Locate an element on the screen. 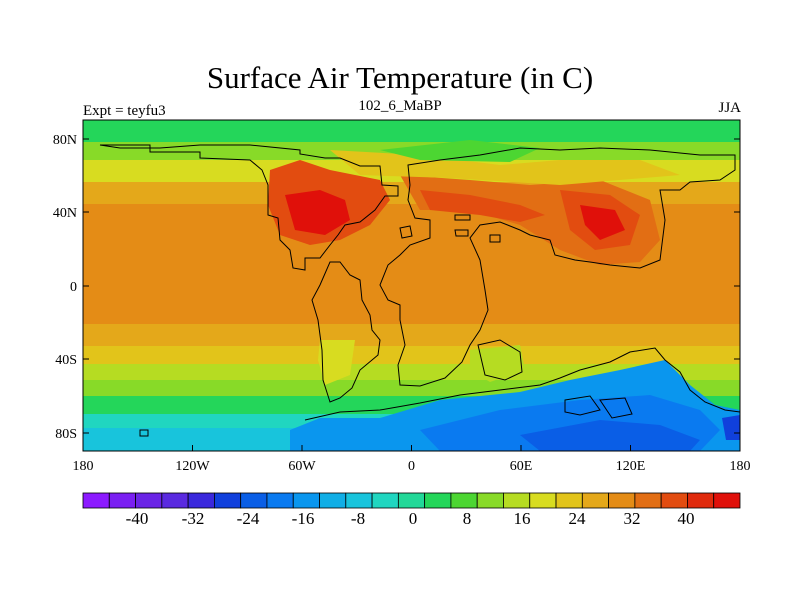  lat-label-0: 0 is located at coordinates (73, 287).